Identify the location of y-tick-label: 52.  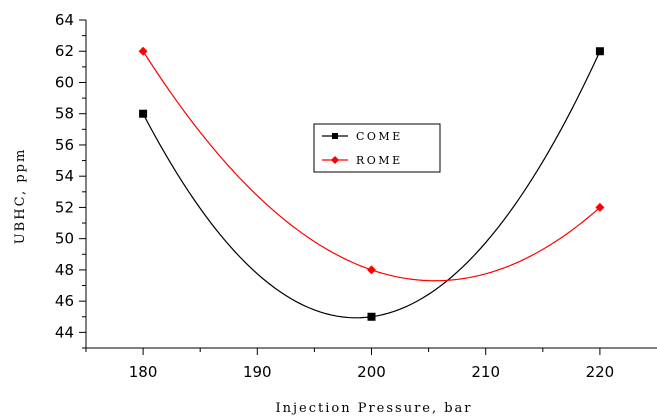
(64, 207).